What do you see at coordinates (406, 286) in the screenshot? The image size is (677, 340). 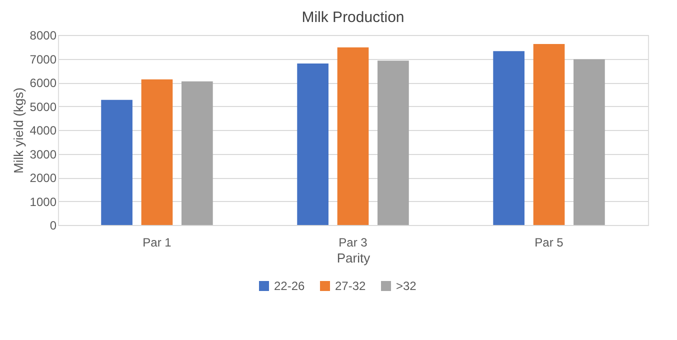 I see `legend-label: >32` at bounding box center [406, 286].